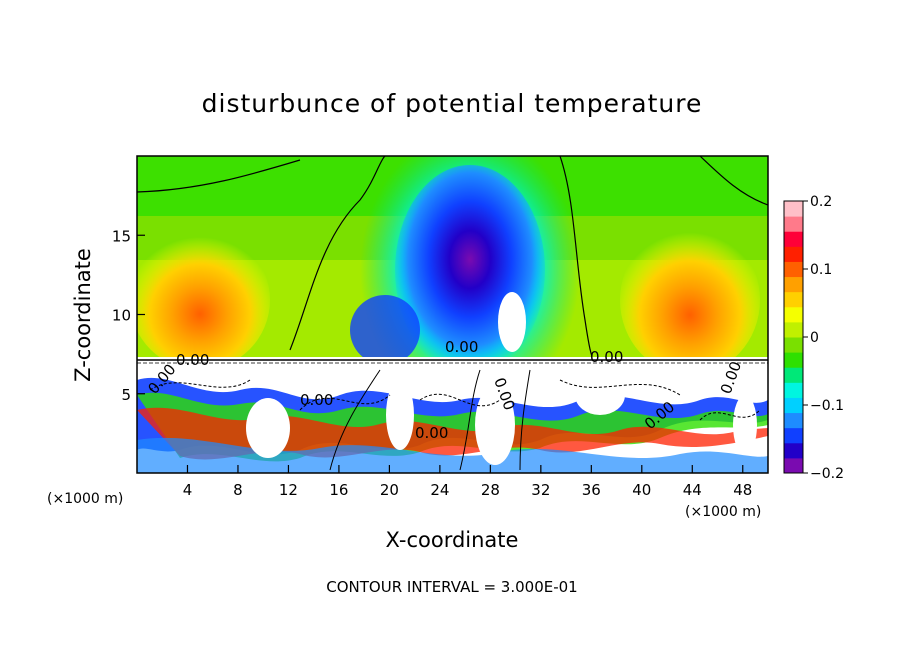 Image resolution: width=904 pixels, height=654 pixels. Describe the element at coordinates (451, 587) in the screenshot. I see `contour-interval-note: CONTOUR INTERVAL = 3.000E-01` at that location.